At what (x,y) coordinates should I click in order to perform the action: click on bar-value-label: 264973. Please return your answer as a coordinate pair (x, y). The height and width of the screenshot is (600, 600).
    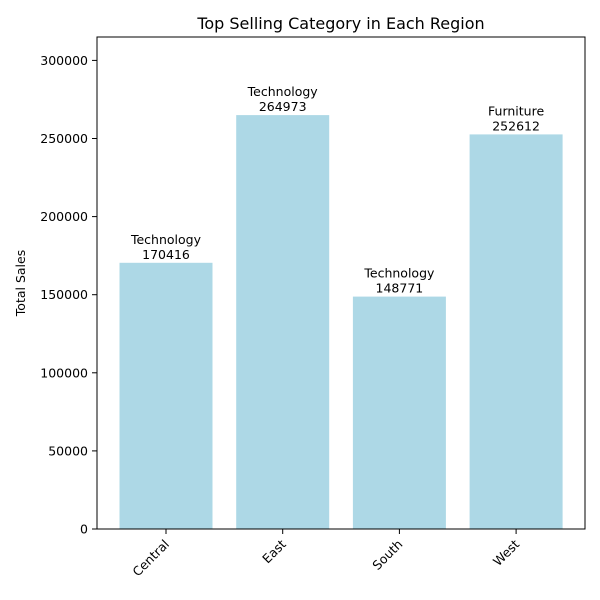
    Looking at the image, I should click on (283, 106).